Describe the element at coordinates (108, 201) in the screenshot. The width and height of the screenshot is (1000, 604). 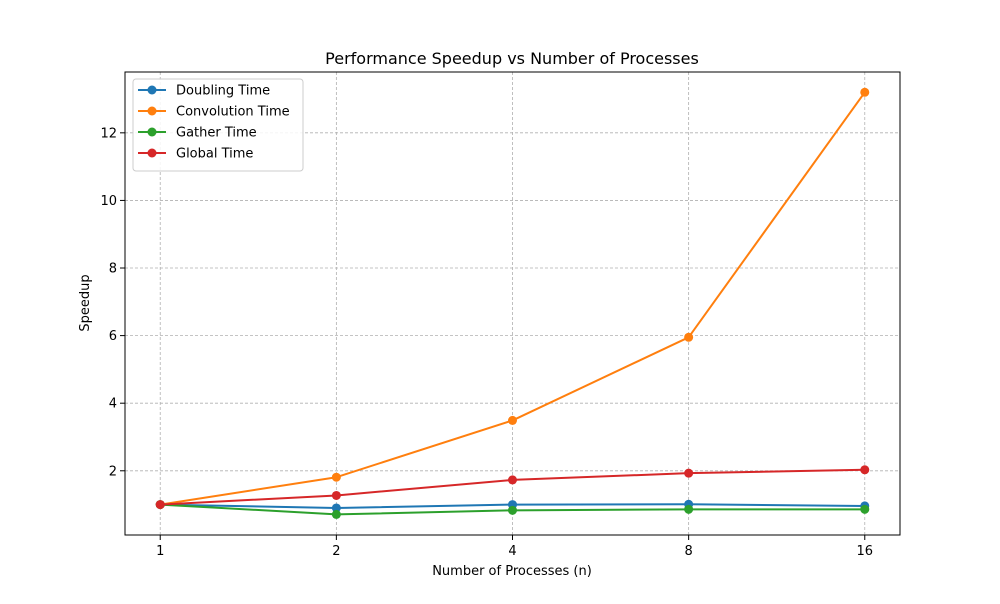
I see `y-tick-label: 10` at that location.